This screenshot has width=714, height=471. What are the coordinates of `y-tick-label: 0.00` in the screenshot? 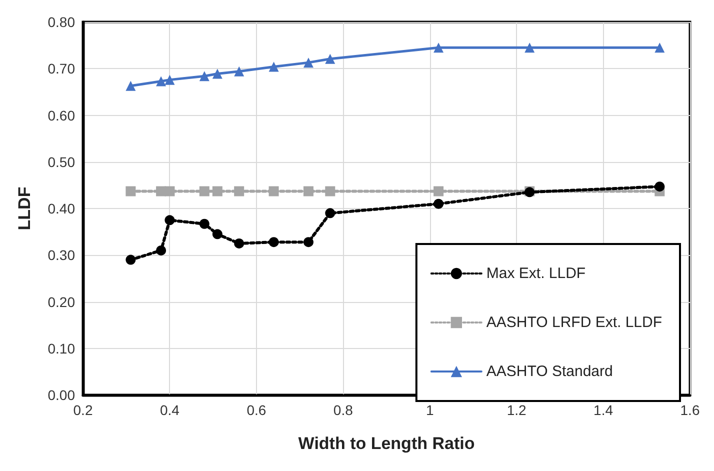 It's located at (62, 395).